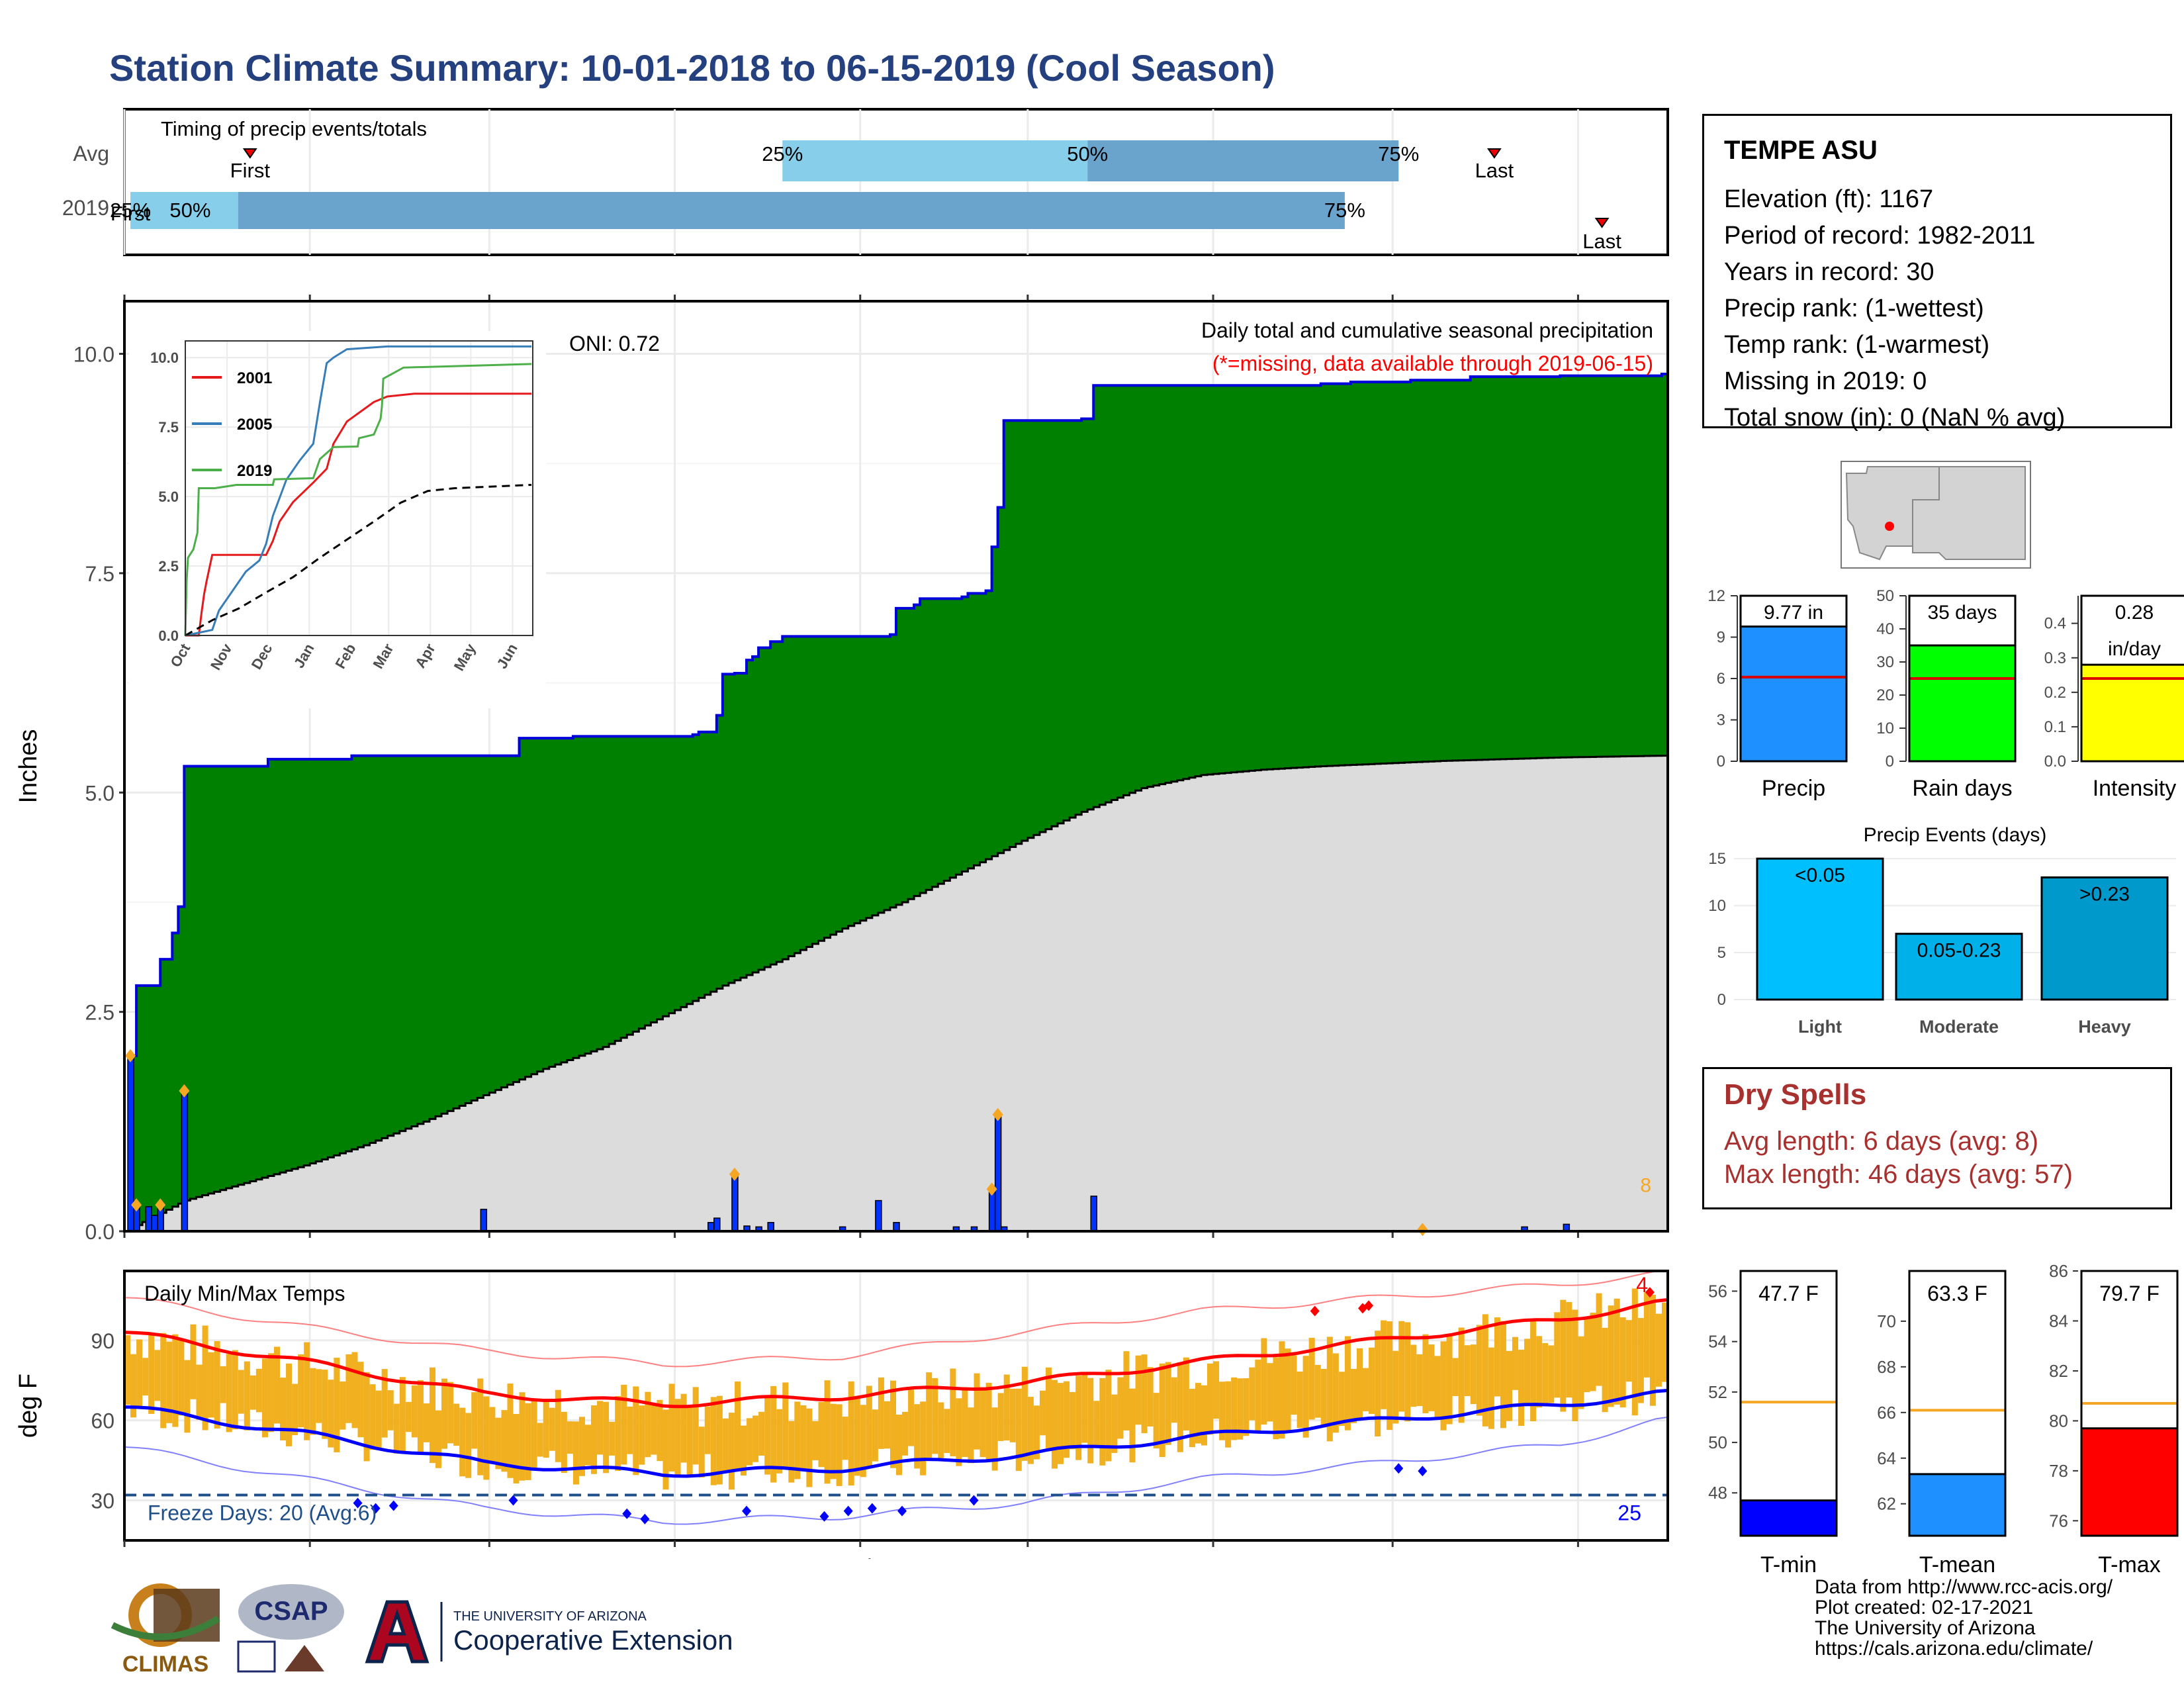  Describe the element at coordinates (1794, 788) in the screenshot. I see `stat-category-label: Precip` at that location.